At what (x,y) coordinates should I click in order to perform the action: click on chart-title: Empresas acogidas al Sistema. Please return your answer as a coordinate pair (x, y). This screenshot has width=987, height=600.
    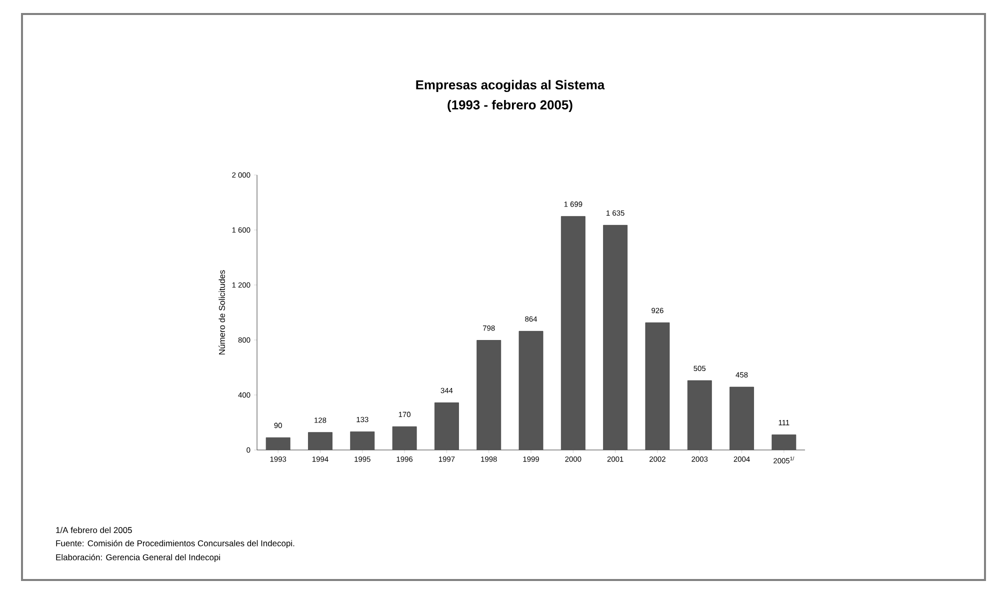
    Looking at the image, I should click on (510, 86).